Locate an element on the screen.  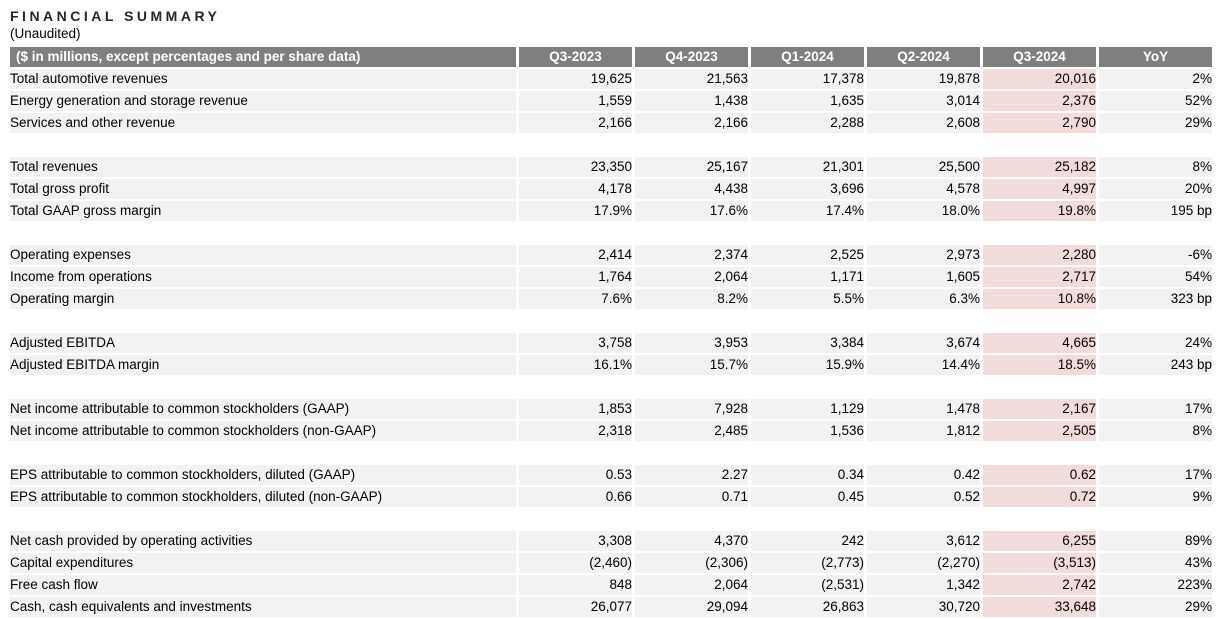
value-cell: 2,374 is located at coordinates (691, 255).